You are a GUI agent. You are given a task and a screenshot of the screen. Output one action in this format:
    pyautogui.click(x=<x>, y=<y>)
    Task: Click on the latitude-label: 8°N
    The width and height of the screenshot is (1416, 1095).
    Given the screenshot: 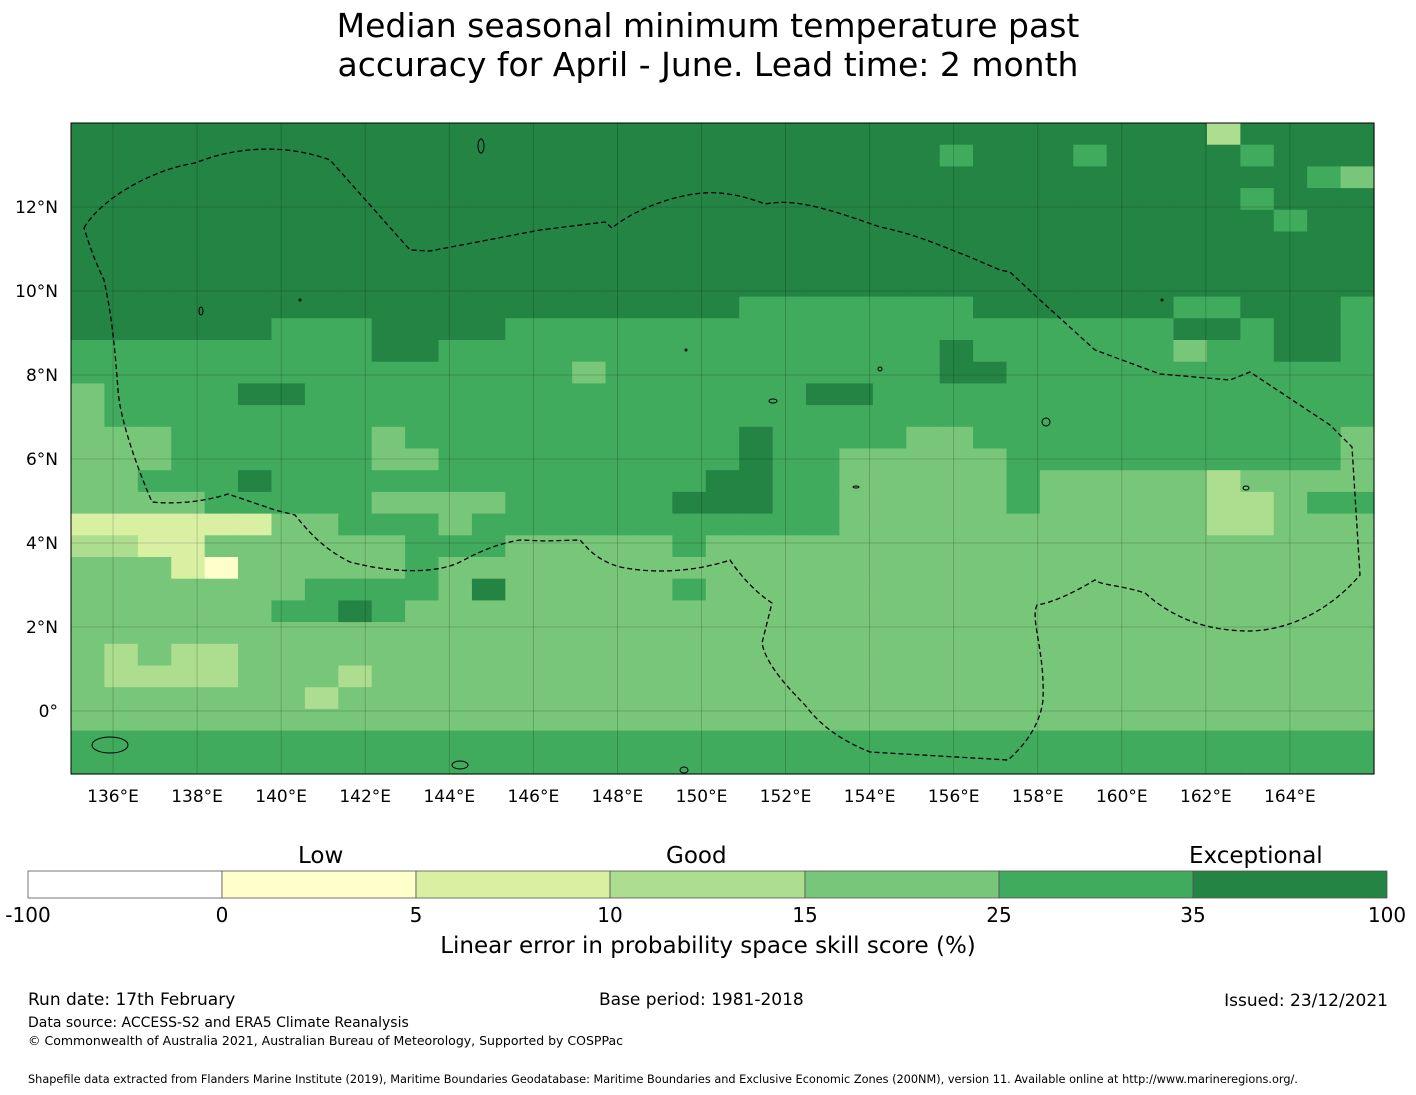 What is the action you would take?
    pyautogui.click(x=42, y=376)
    